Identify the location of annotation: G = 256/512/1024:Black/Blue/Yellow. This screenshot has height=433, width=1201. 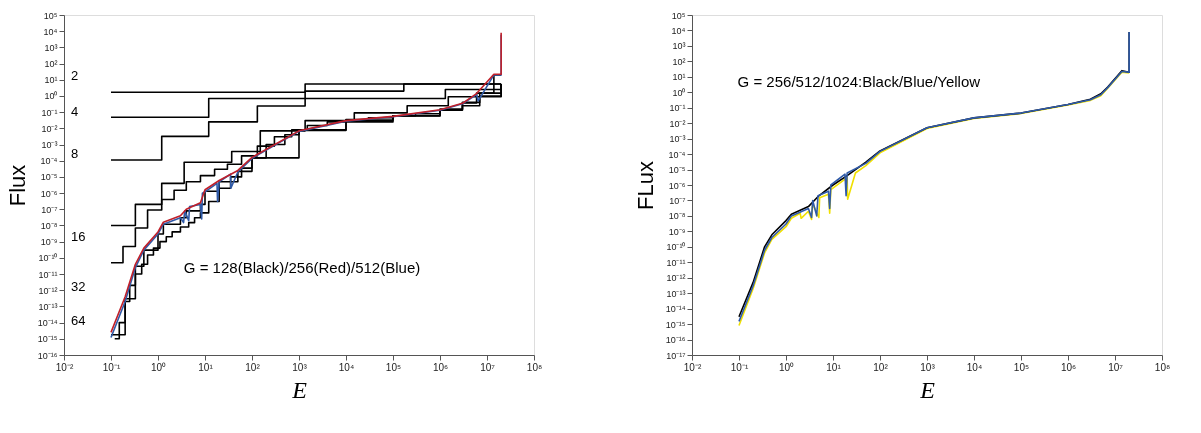
(859, 81).